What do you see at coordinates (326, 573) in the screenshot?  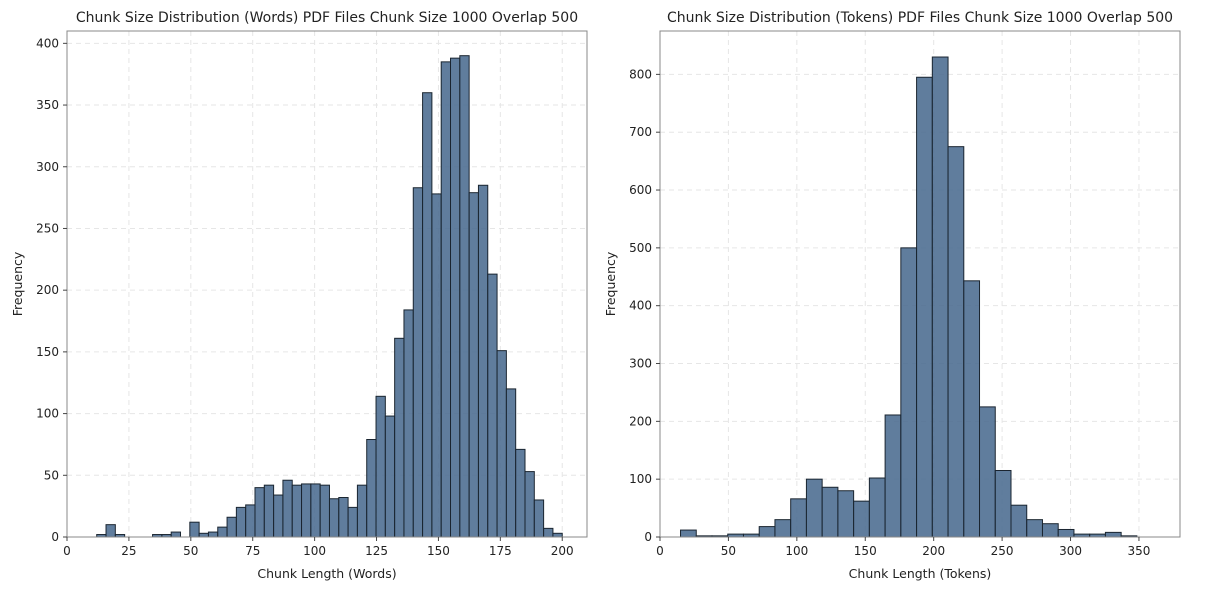 I see `x-axis-label: Chunk Length (Words)` at bounding box center [326, 573].